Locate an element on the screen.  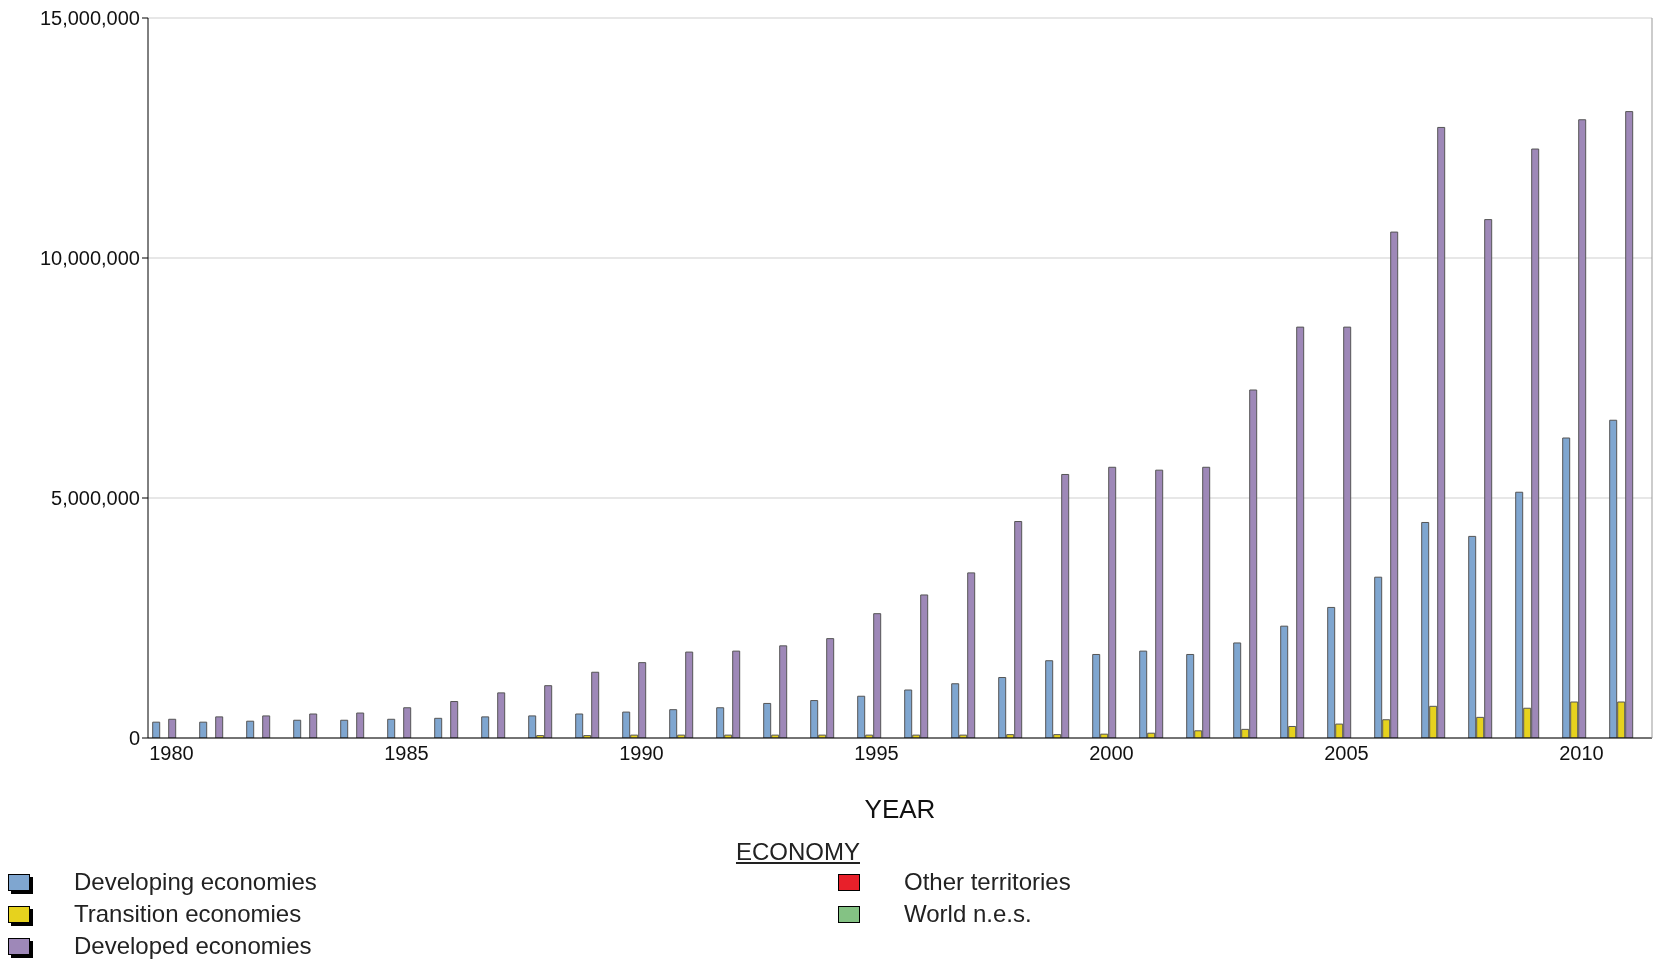
legend-label: World n.e.s. is located at coordinates (968, 914).